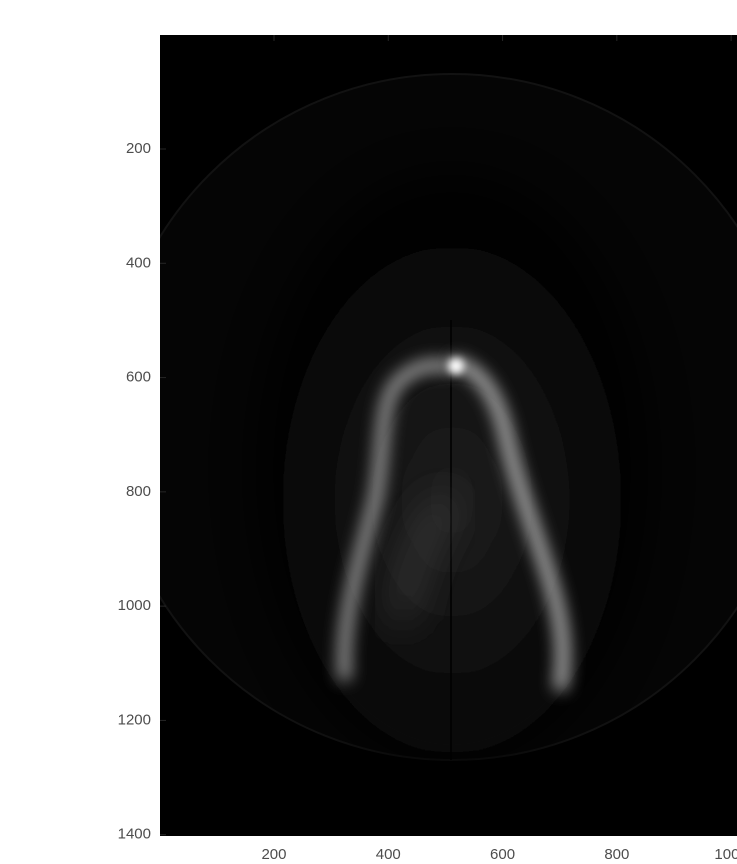 This screenshot has height=864, width=737. What do you see at coordinates (134, 719) in the screenshot?
I see `y-tick-label: 1200` at bounding box center [134, 719].